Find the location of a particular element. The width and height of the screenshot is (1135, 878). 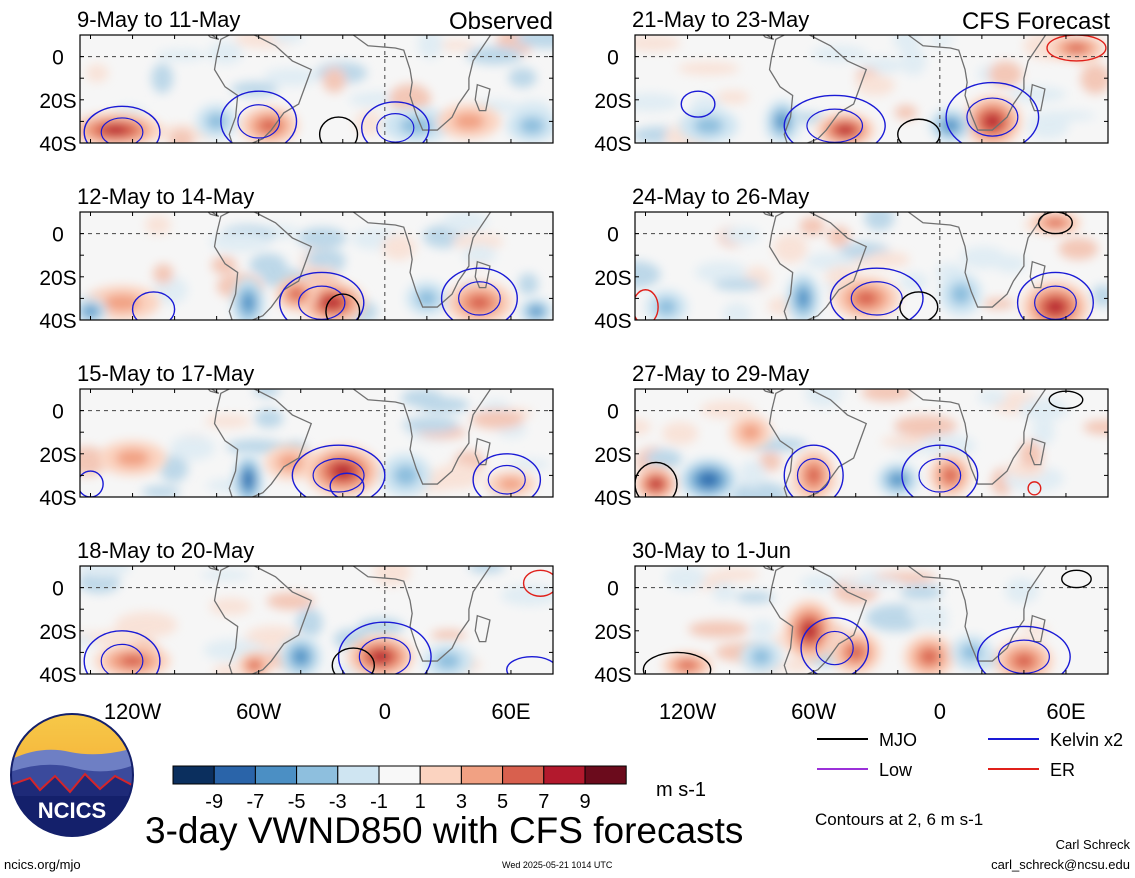

panel-title: 15-May to 17-May is located at coordinates (165, 373).